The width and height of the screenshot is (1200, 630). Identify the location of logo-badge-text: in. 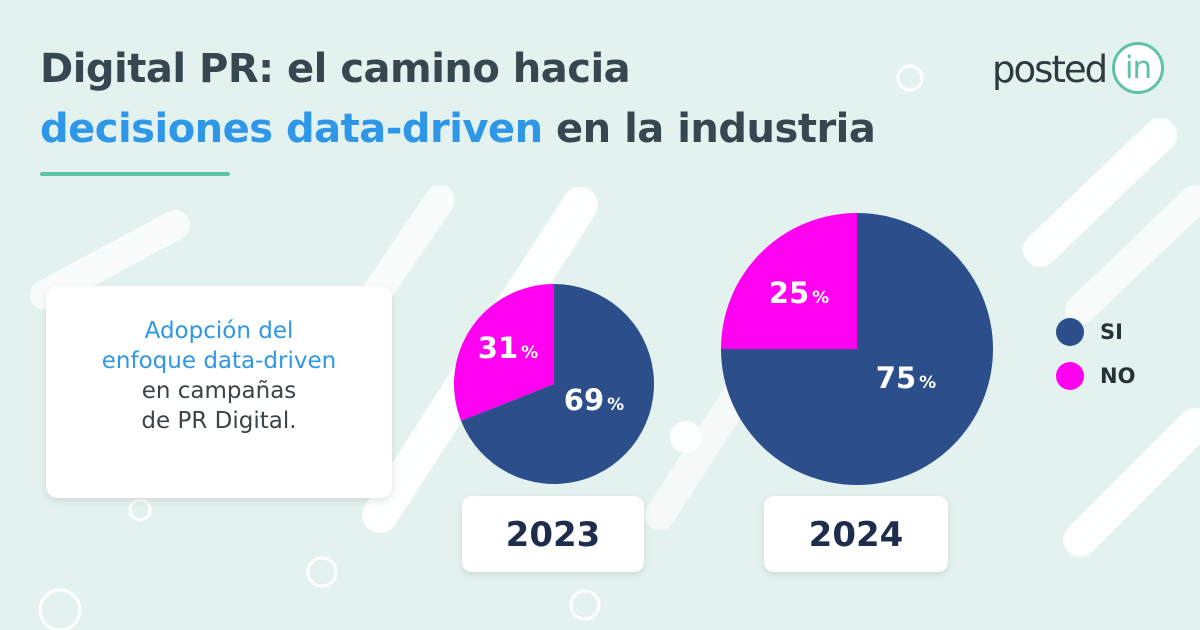
(1138, 68).